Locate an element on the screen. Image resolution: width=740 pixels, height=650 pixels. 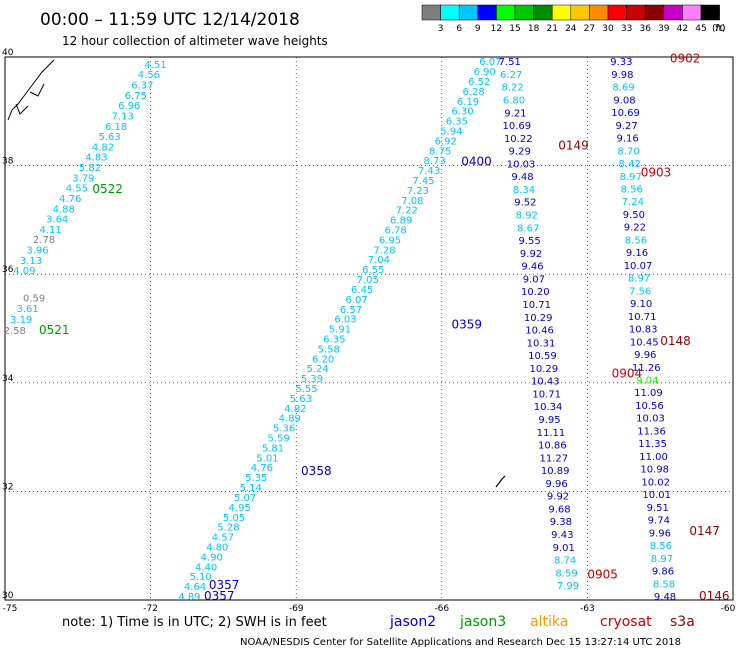
swh-value: 8.75 is located at coordinates (440, 151).